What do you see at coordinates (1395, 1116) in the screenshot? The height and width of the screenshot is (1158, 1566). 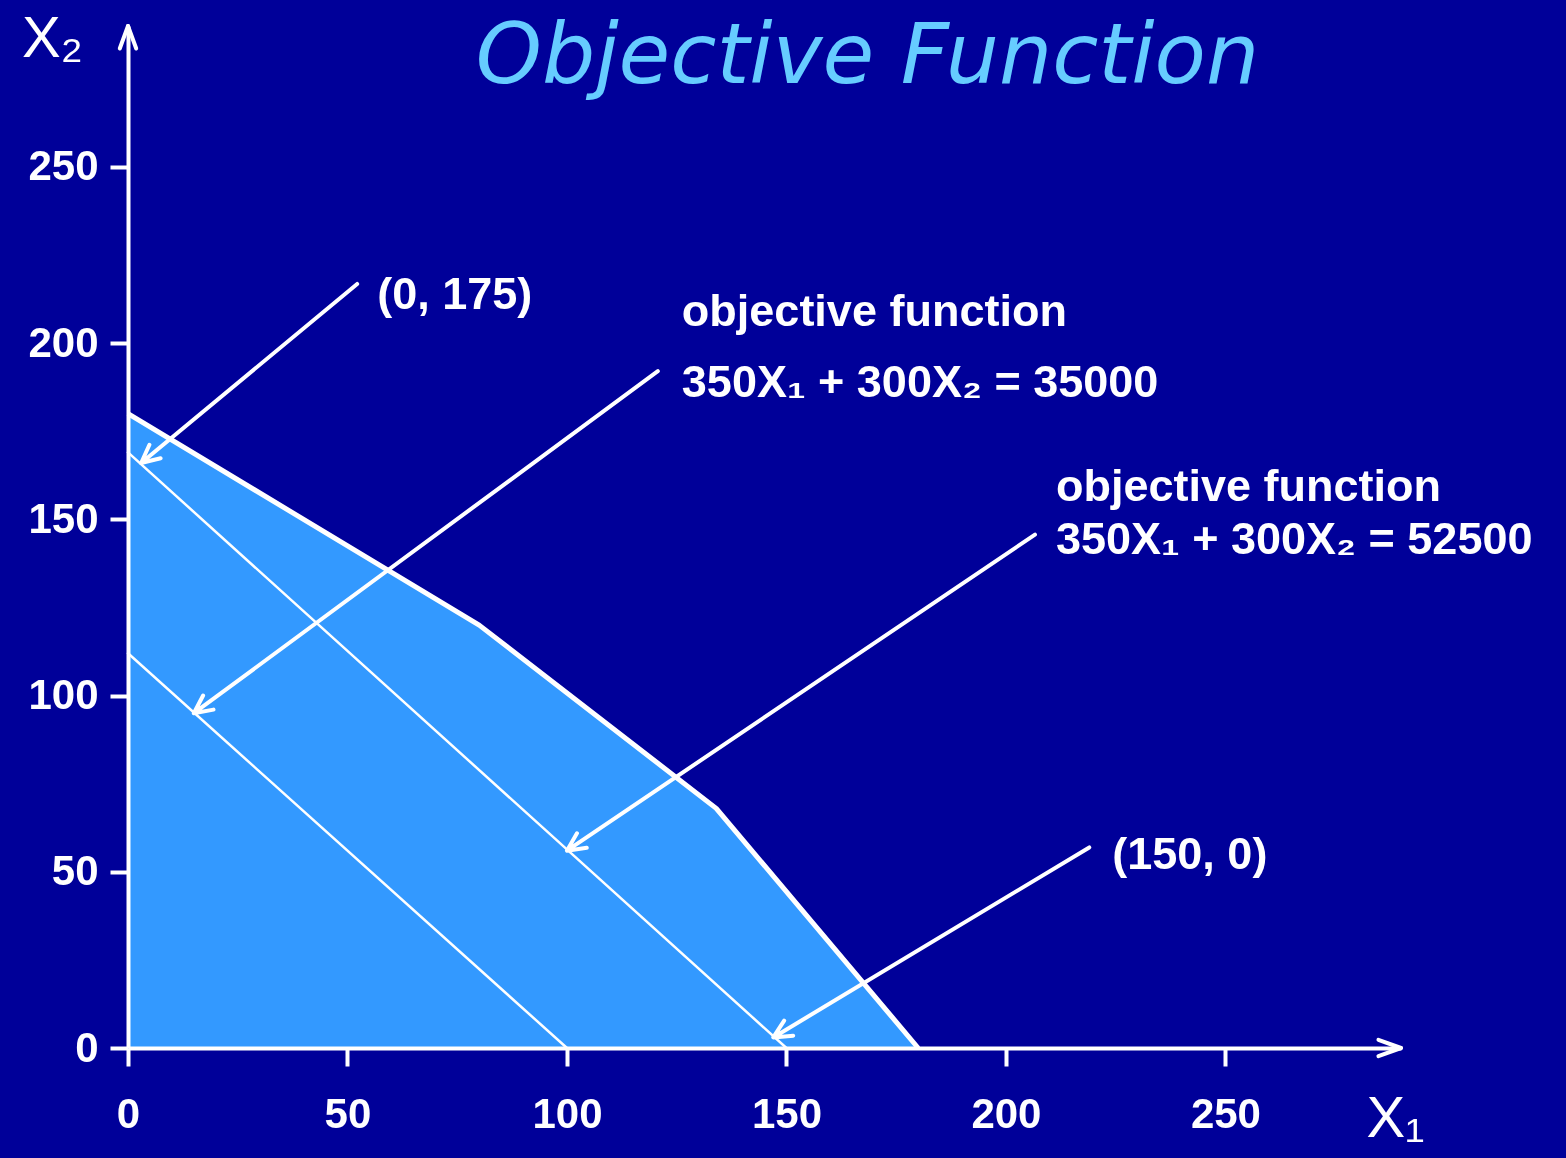 I see `x-axis-title: X₁` at bounding box center [1395, 1116].